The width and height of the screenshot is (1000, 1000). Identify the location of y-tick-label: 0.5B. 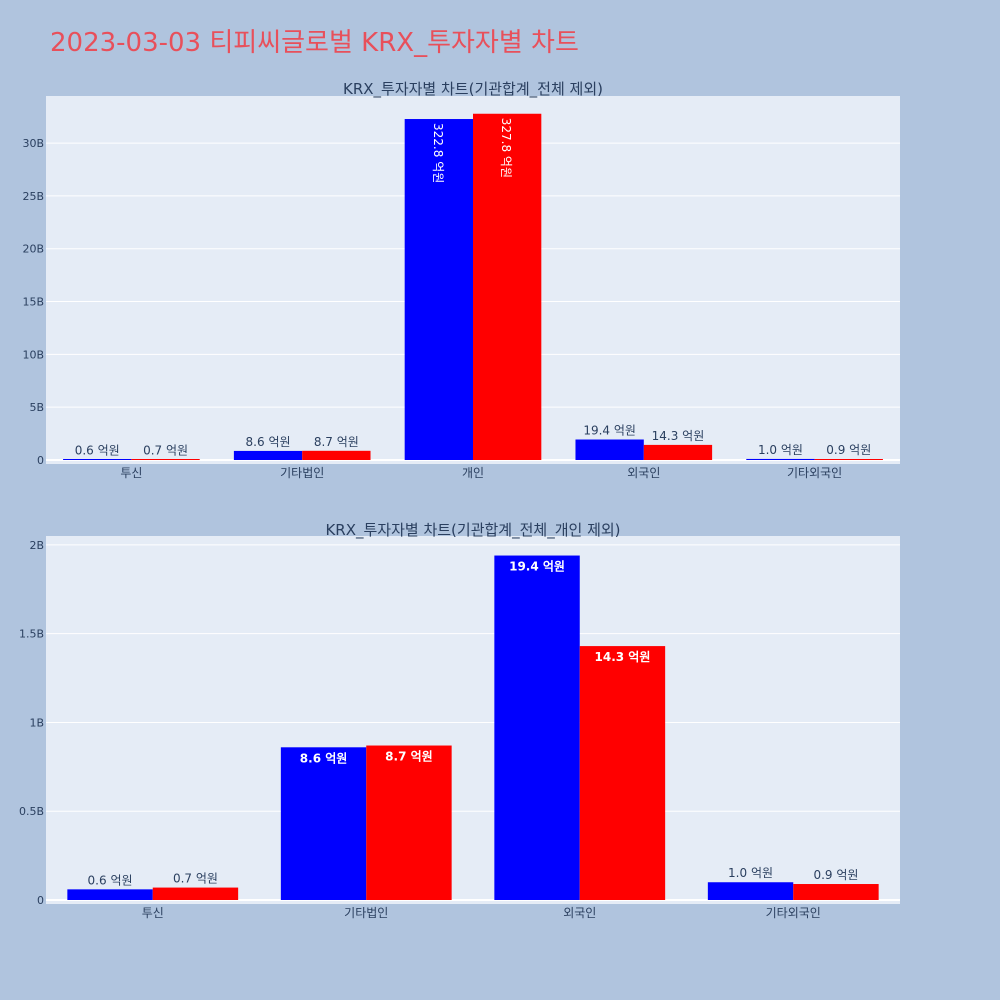
(31, 811).